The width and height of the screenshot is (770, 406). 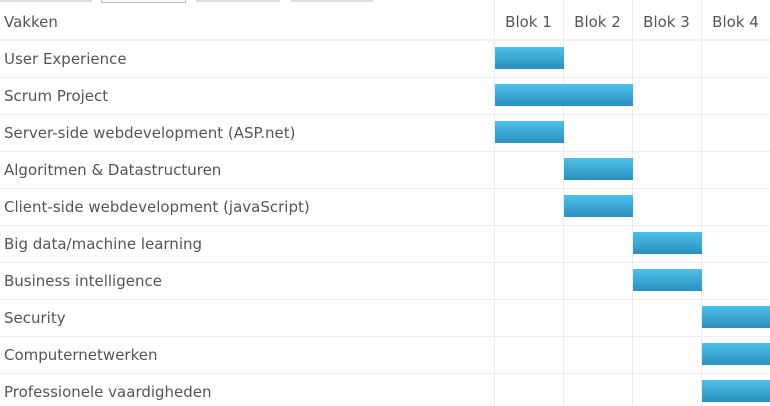 What do you see at coordinates (56, 96) in the screenshot?
I see `task-label: Scrum Project` at bounding box center [56, 96].